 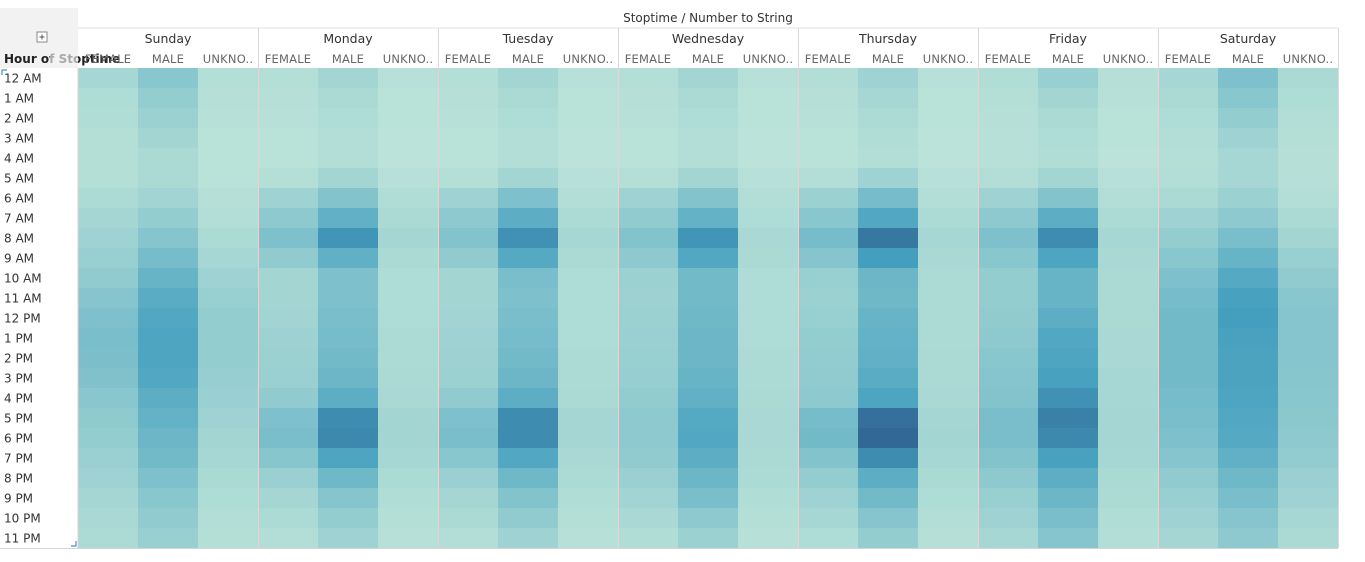 I want to click on hour-label: 3 PM, so click(x=18, y=379).